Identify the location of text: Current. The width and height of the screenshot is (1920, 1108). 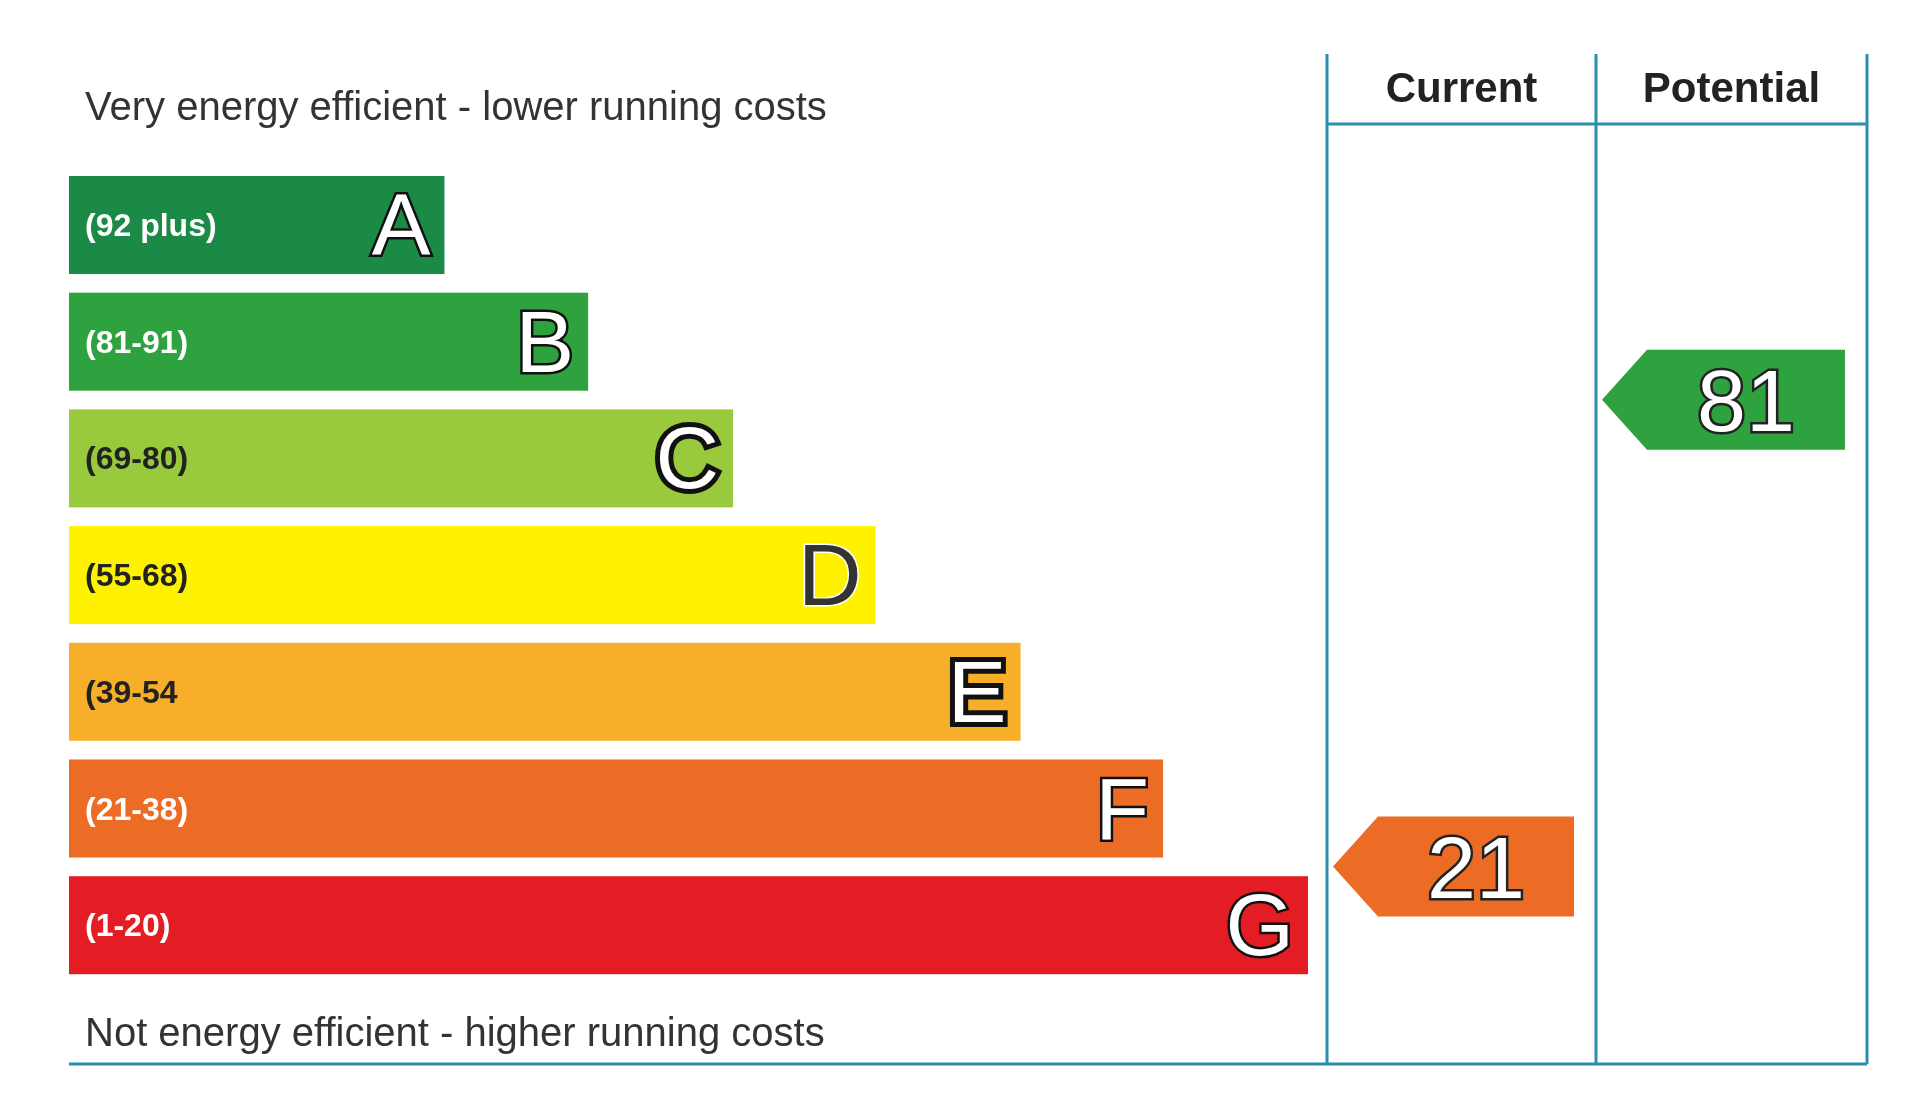
(1461, 87).